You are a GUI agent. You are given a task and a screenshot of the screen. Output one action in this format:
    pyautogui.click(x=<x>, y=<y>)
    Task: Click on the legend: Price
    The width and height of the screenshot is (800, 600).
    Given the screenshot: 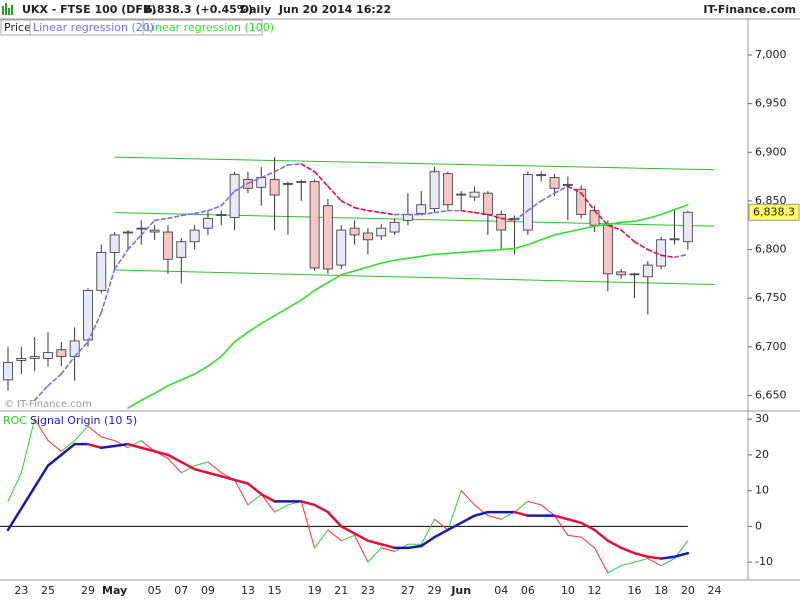 What is the action you would take?
    pyautogui.click(x=131, y=27)
    